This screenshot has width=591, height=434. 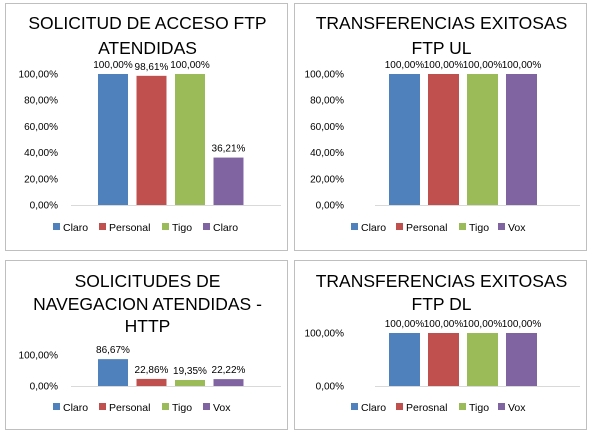 I want to click on chart-title-line: FTP UL, so click(x=442, y=48).